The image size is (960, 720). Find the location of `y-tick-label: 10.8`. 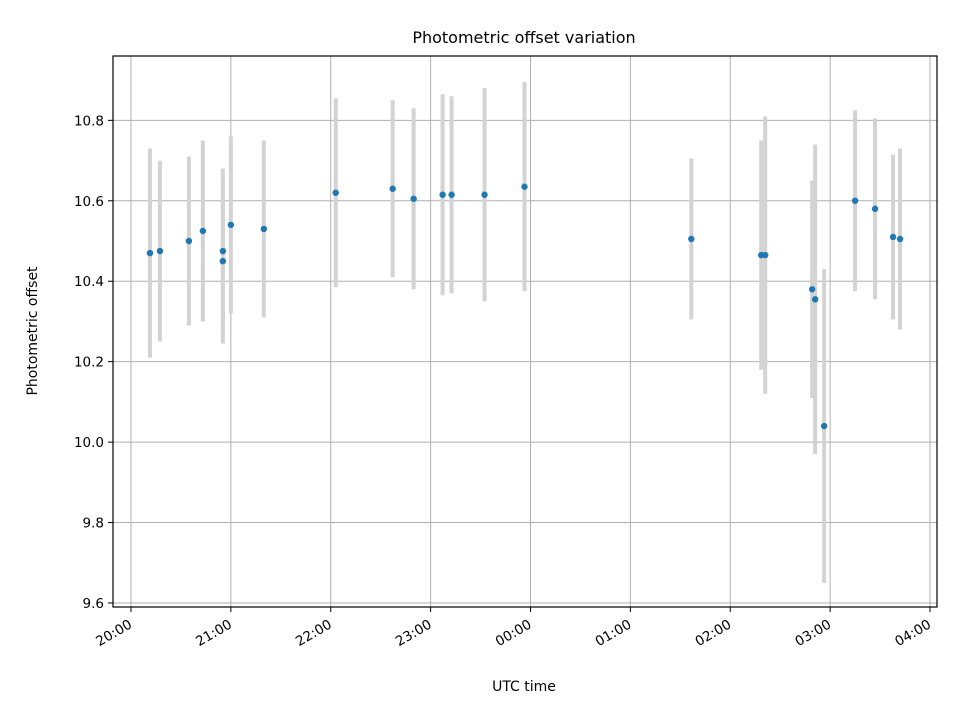

y-tick-label: 10.8 is located at coordinates (89, 121).